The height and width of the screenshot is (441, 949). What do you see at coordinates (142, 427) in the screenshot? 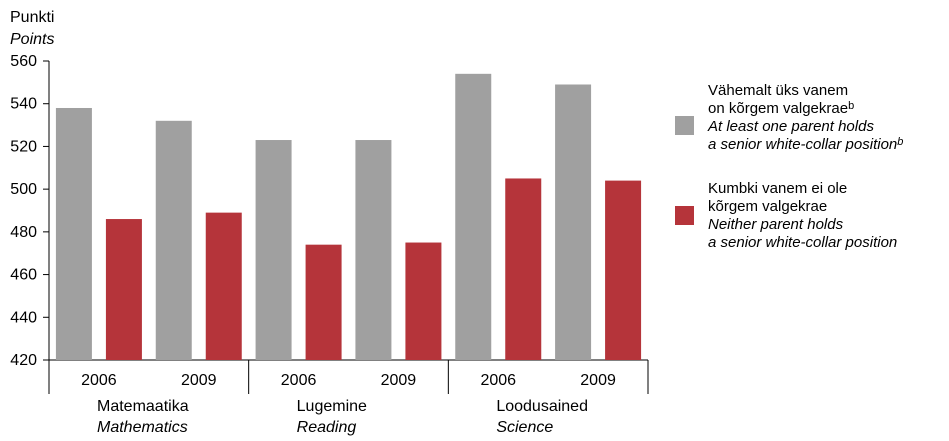
I see `group-label-en: Mathematics` at bounding box center [142, 427].